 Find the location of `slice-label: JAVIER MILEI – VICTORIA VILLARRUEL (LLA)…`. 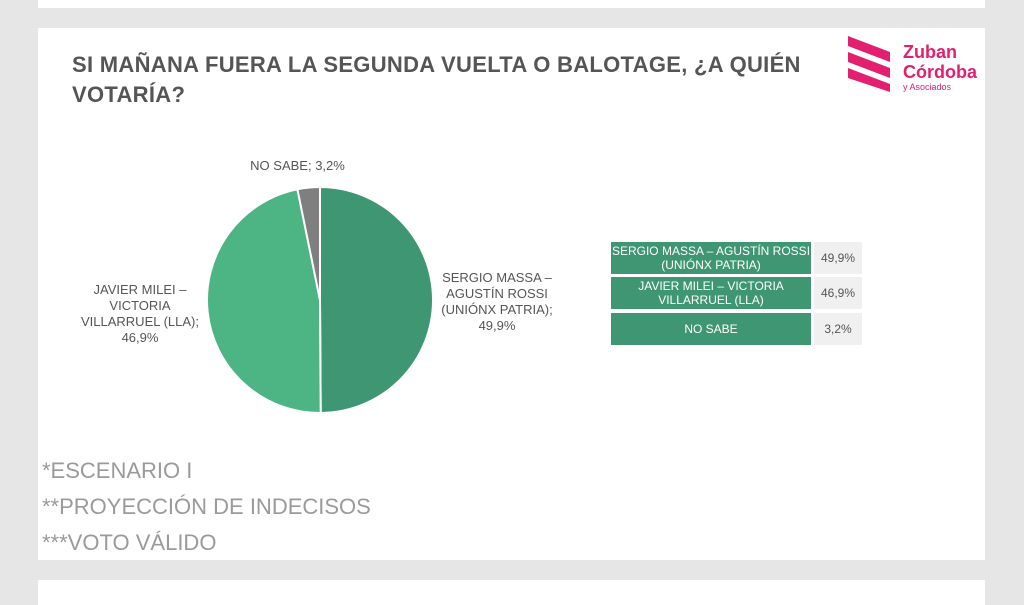

slice-label: JAVIER MILEI – VICTORIA VILLARRUEL (LLA)… is located at coordinates (139, 313).